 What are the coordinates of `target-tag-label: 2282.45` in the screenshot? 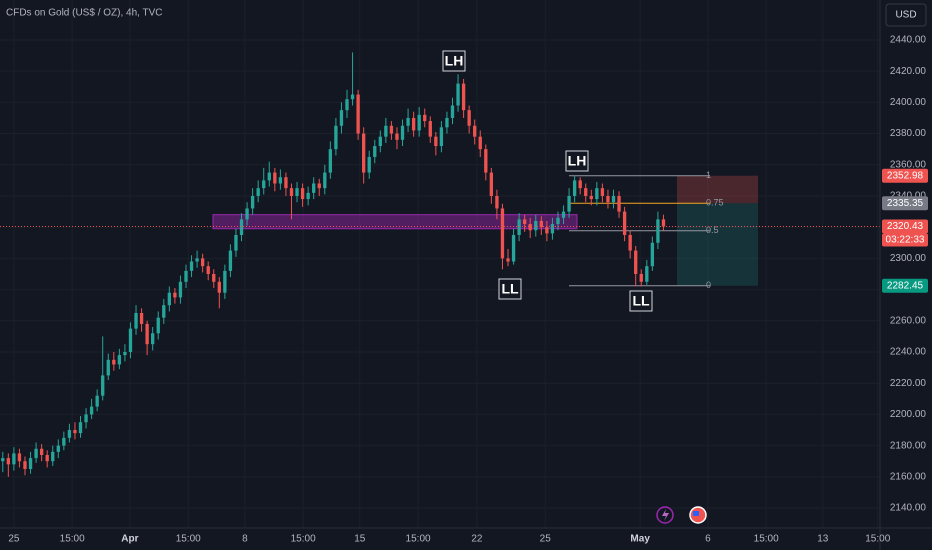 It's located at (905, 285).